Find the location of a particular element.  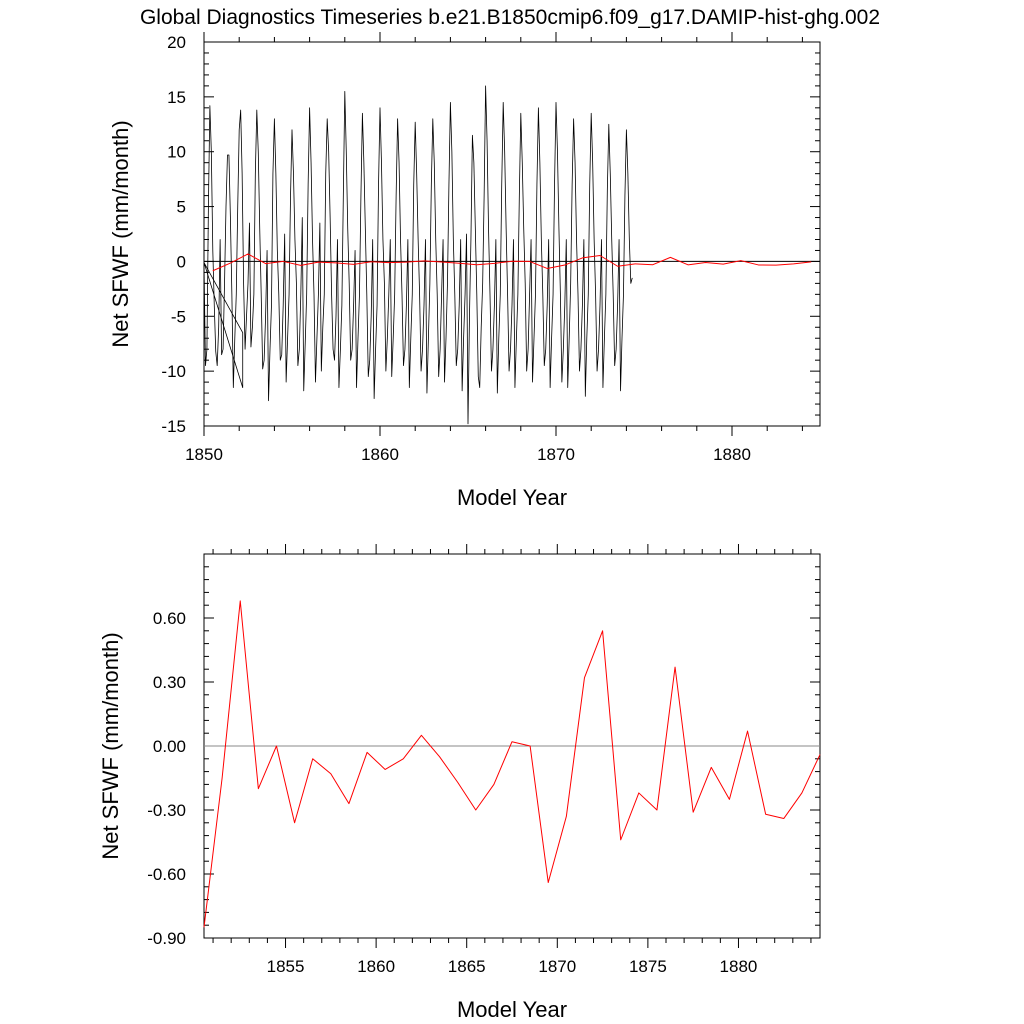

y-tick-label: 15 is located at coordinates (176, 97).